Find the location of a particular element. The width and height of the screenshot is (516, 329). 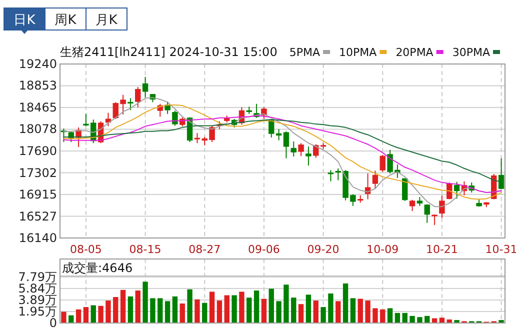

chart-title: 生猪2411[lh2411] 2024-10-31 15:00 is located at coordinates (169, 52).